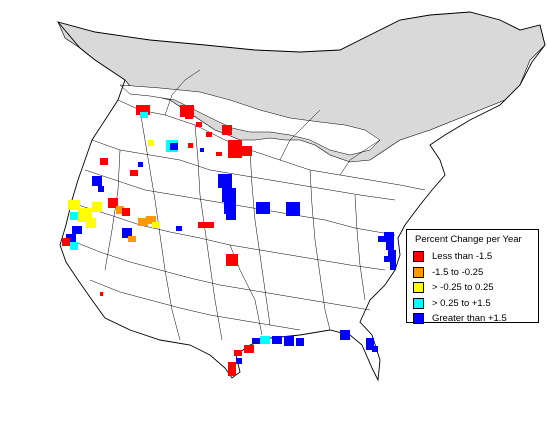  I want to click on legend-label: -1.5 to -0.25, so click(458, 272).